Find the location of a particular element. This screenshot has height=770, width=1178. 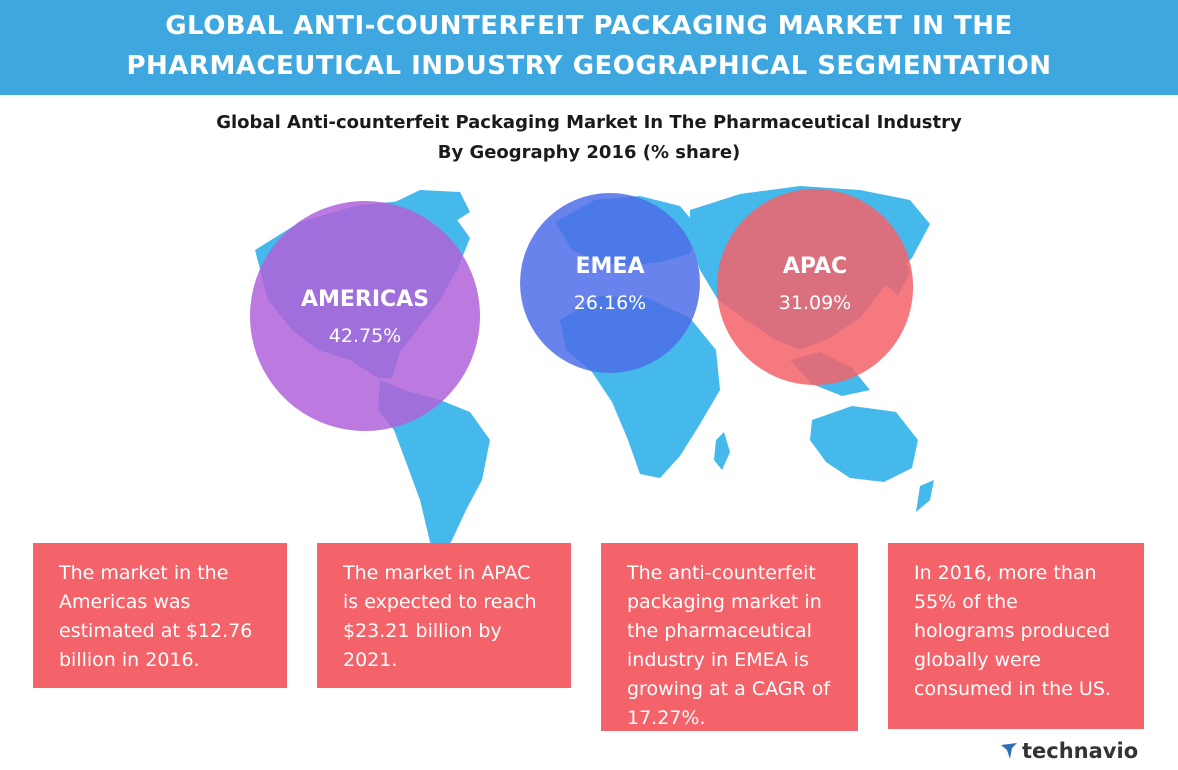

technavio-logo-icon is located at coordinates (1009, 751).